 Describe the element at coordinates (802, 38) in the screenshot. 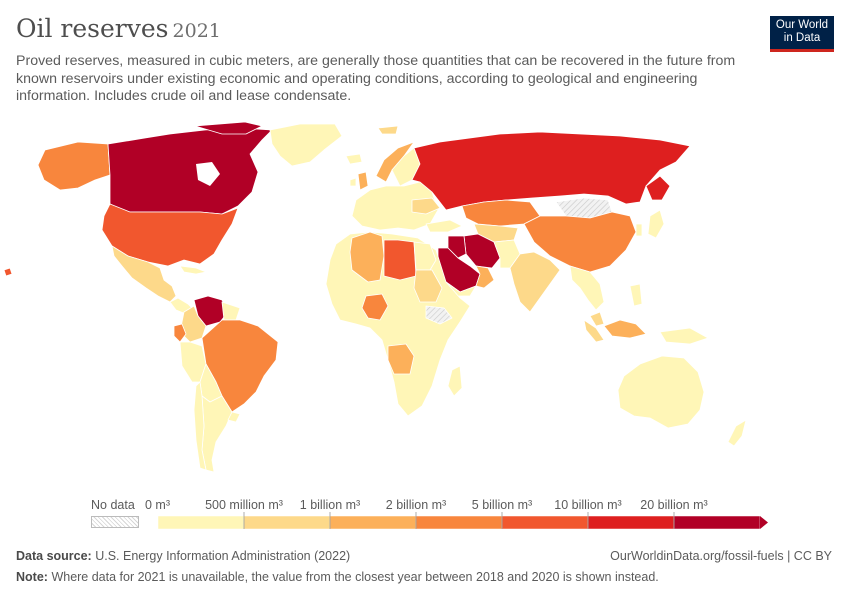

I see `logo-line-2: in Data` at that location.